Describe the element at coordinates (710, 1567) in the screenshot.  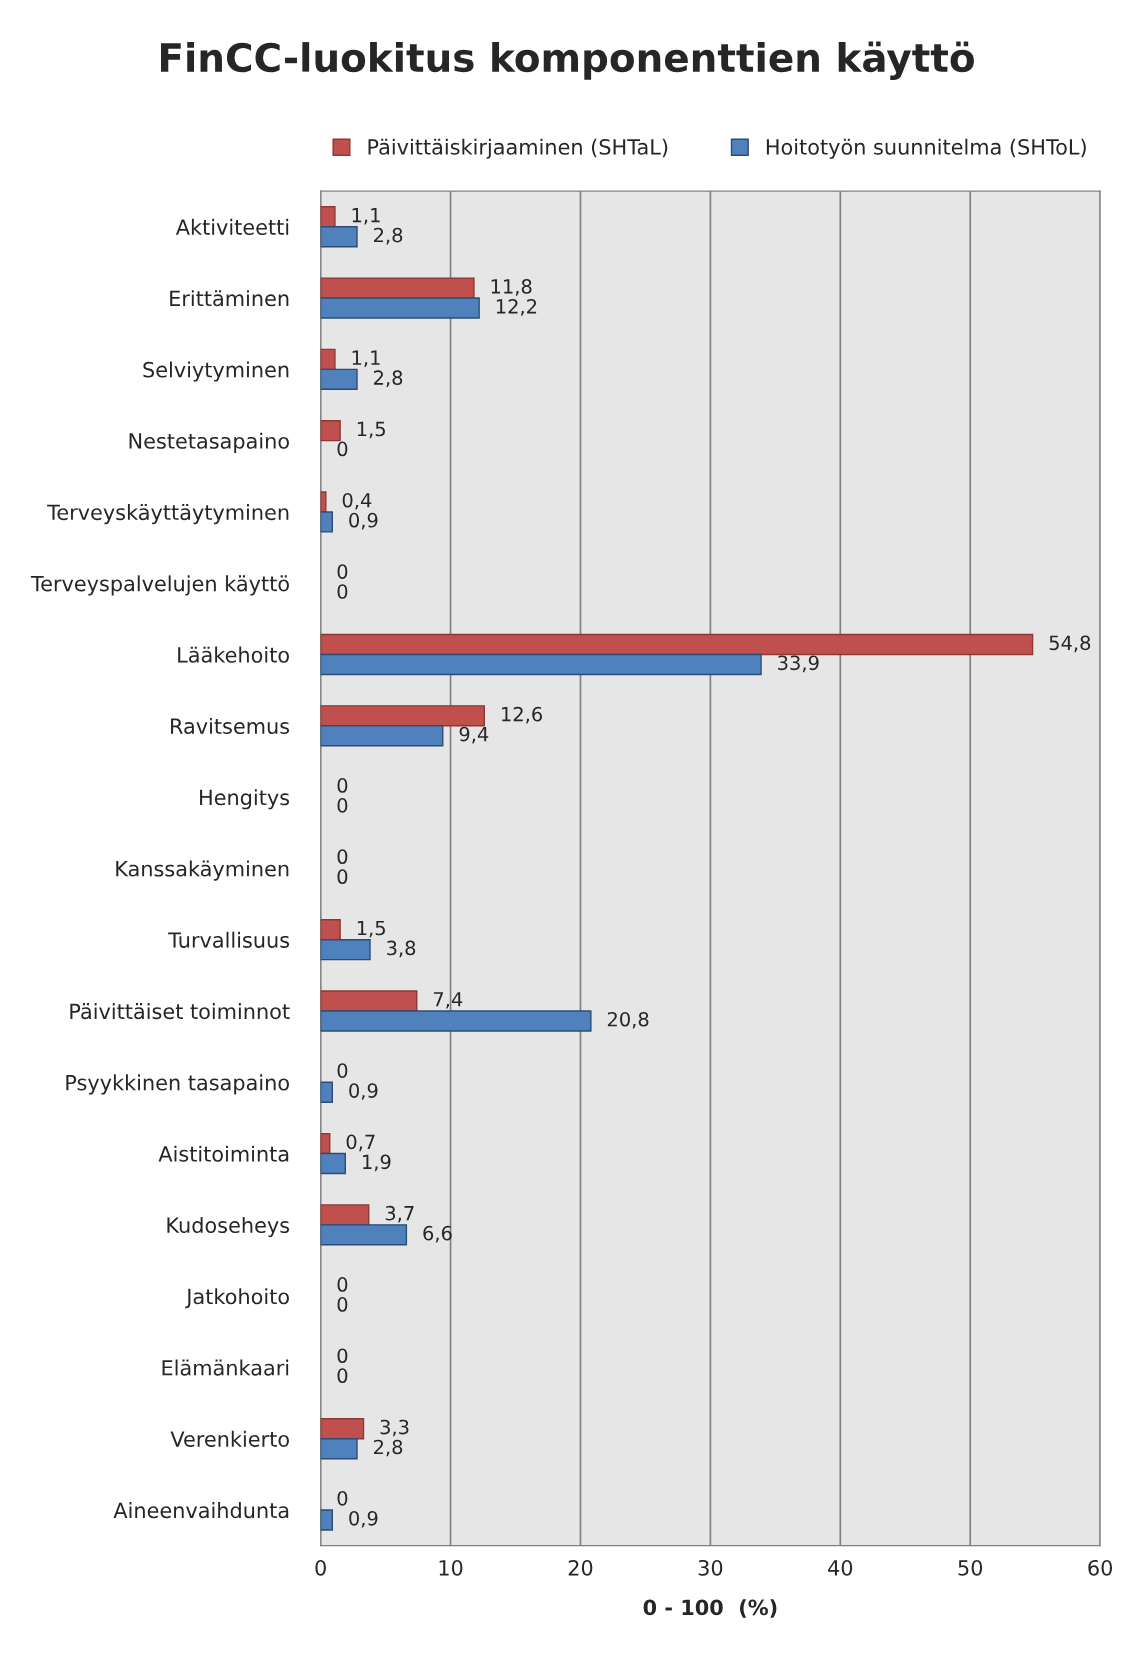
I see `x-tick-label: 30` at that location.